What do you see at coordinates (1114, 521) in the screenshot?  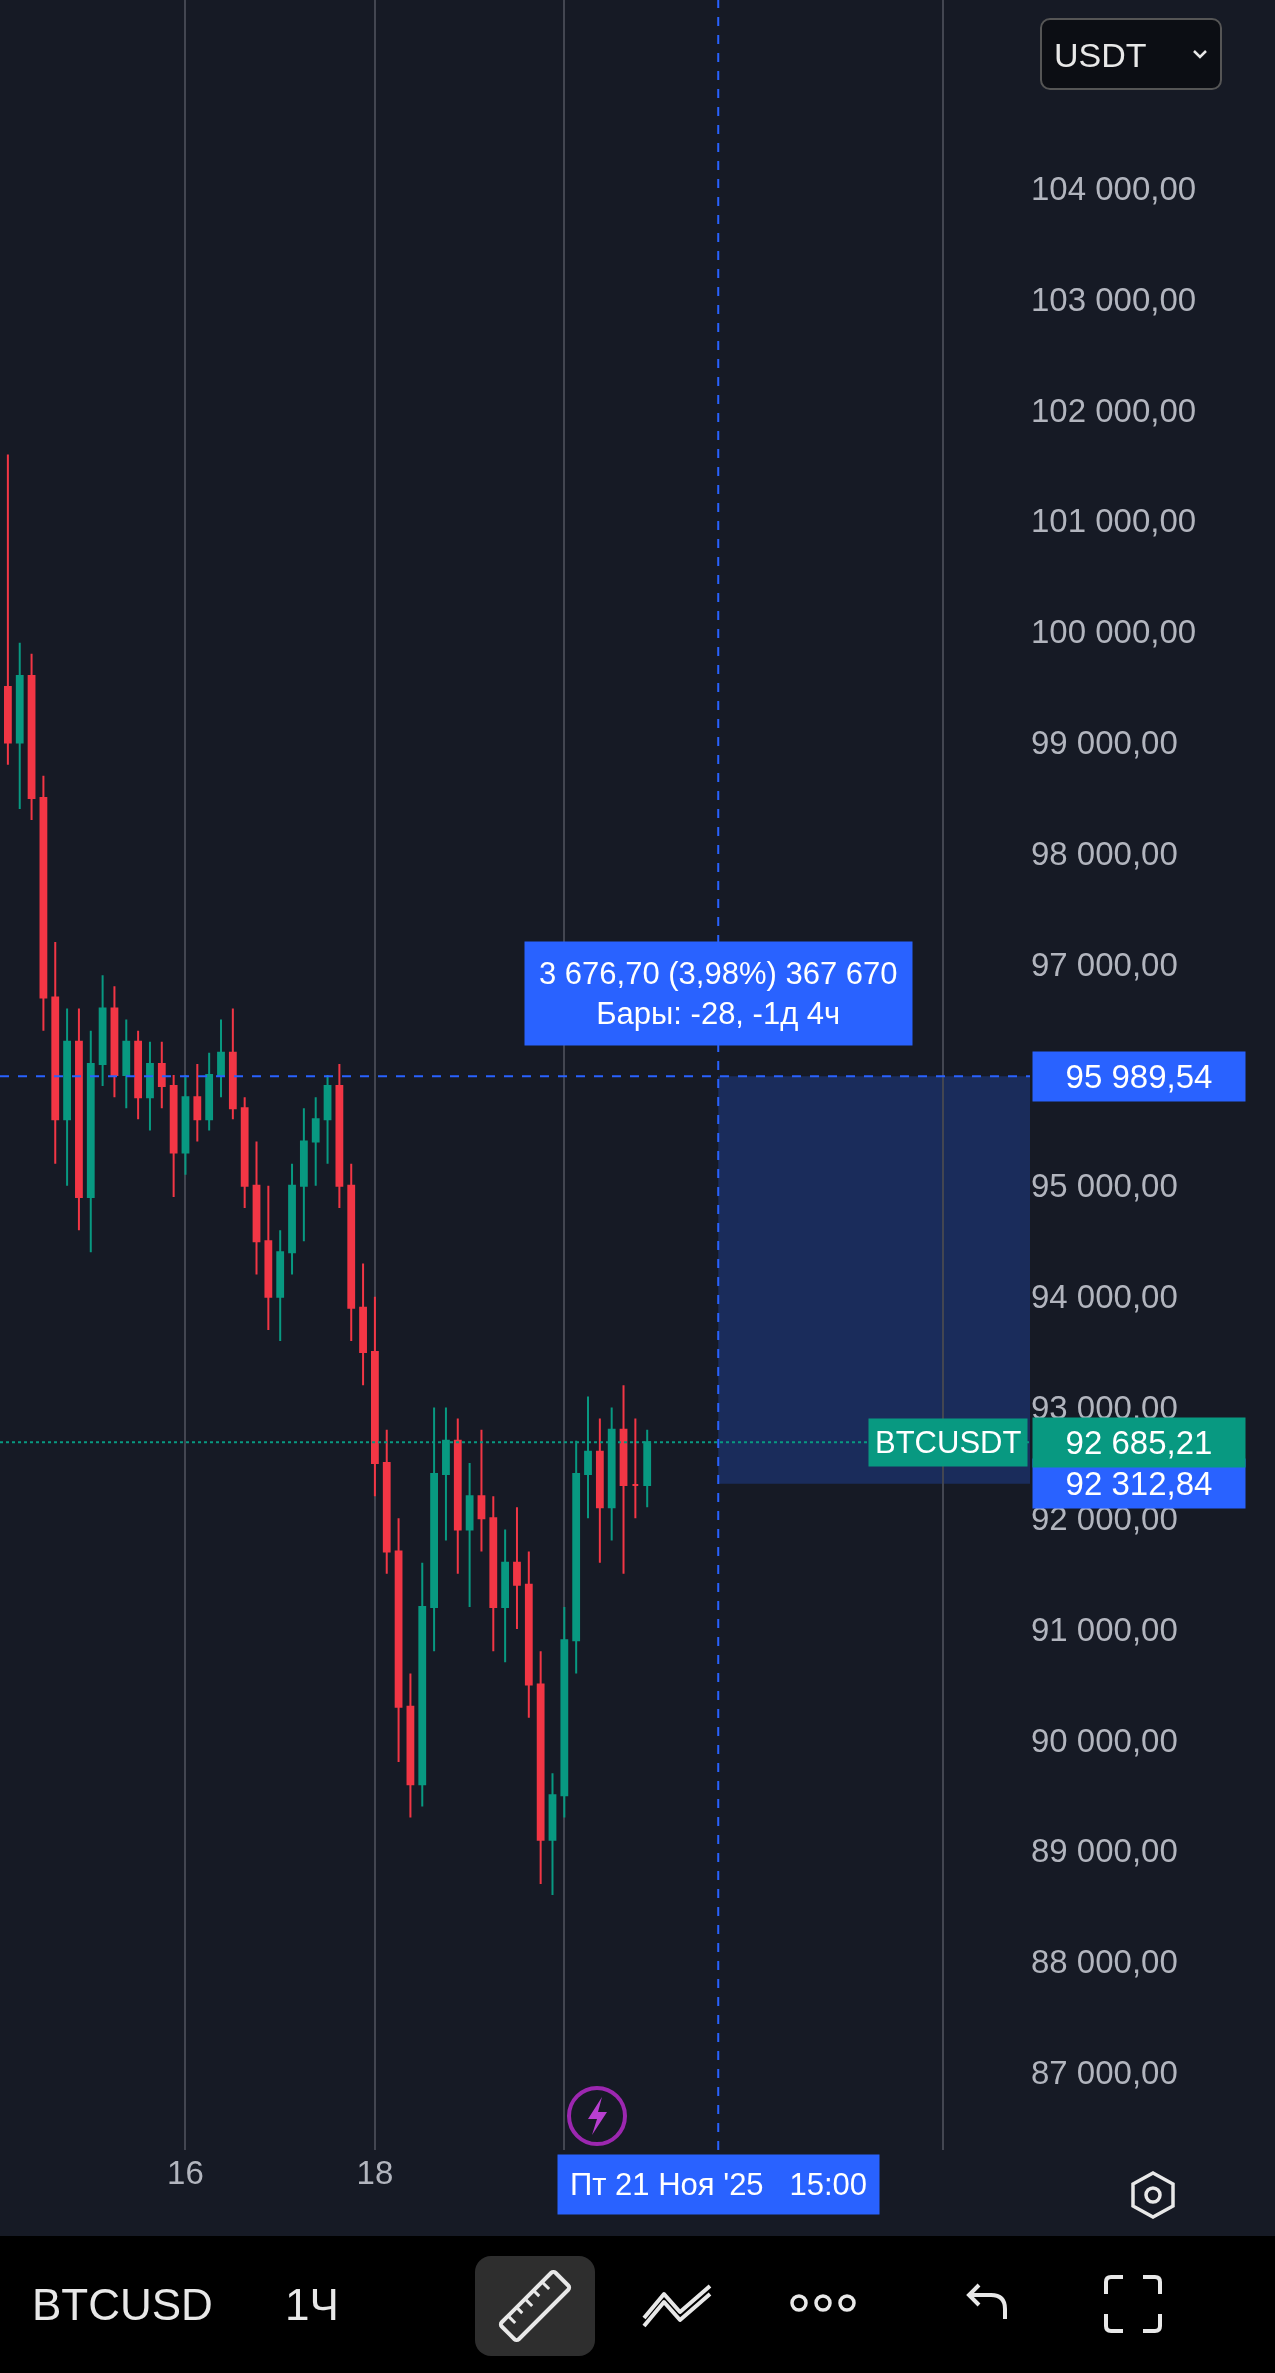 I see `y-tick-label: 101 000,00` at bounding box center [1114, 521].